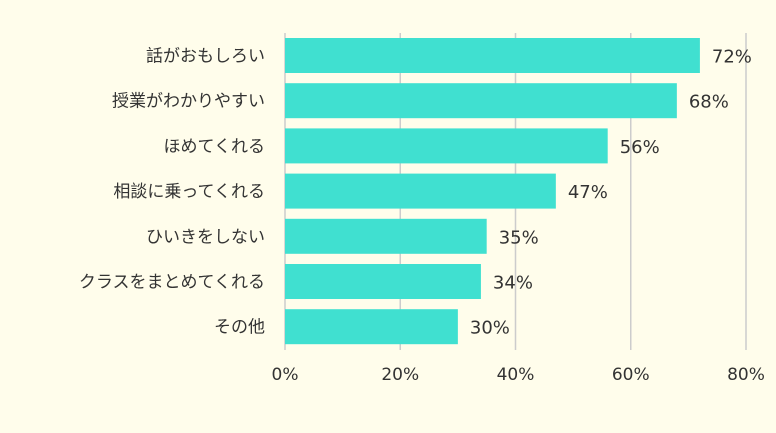  Describe the element at coordinates (709, 102) in the screenshot. I see `value-label: 68%` at that location.